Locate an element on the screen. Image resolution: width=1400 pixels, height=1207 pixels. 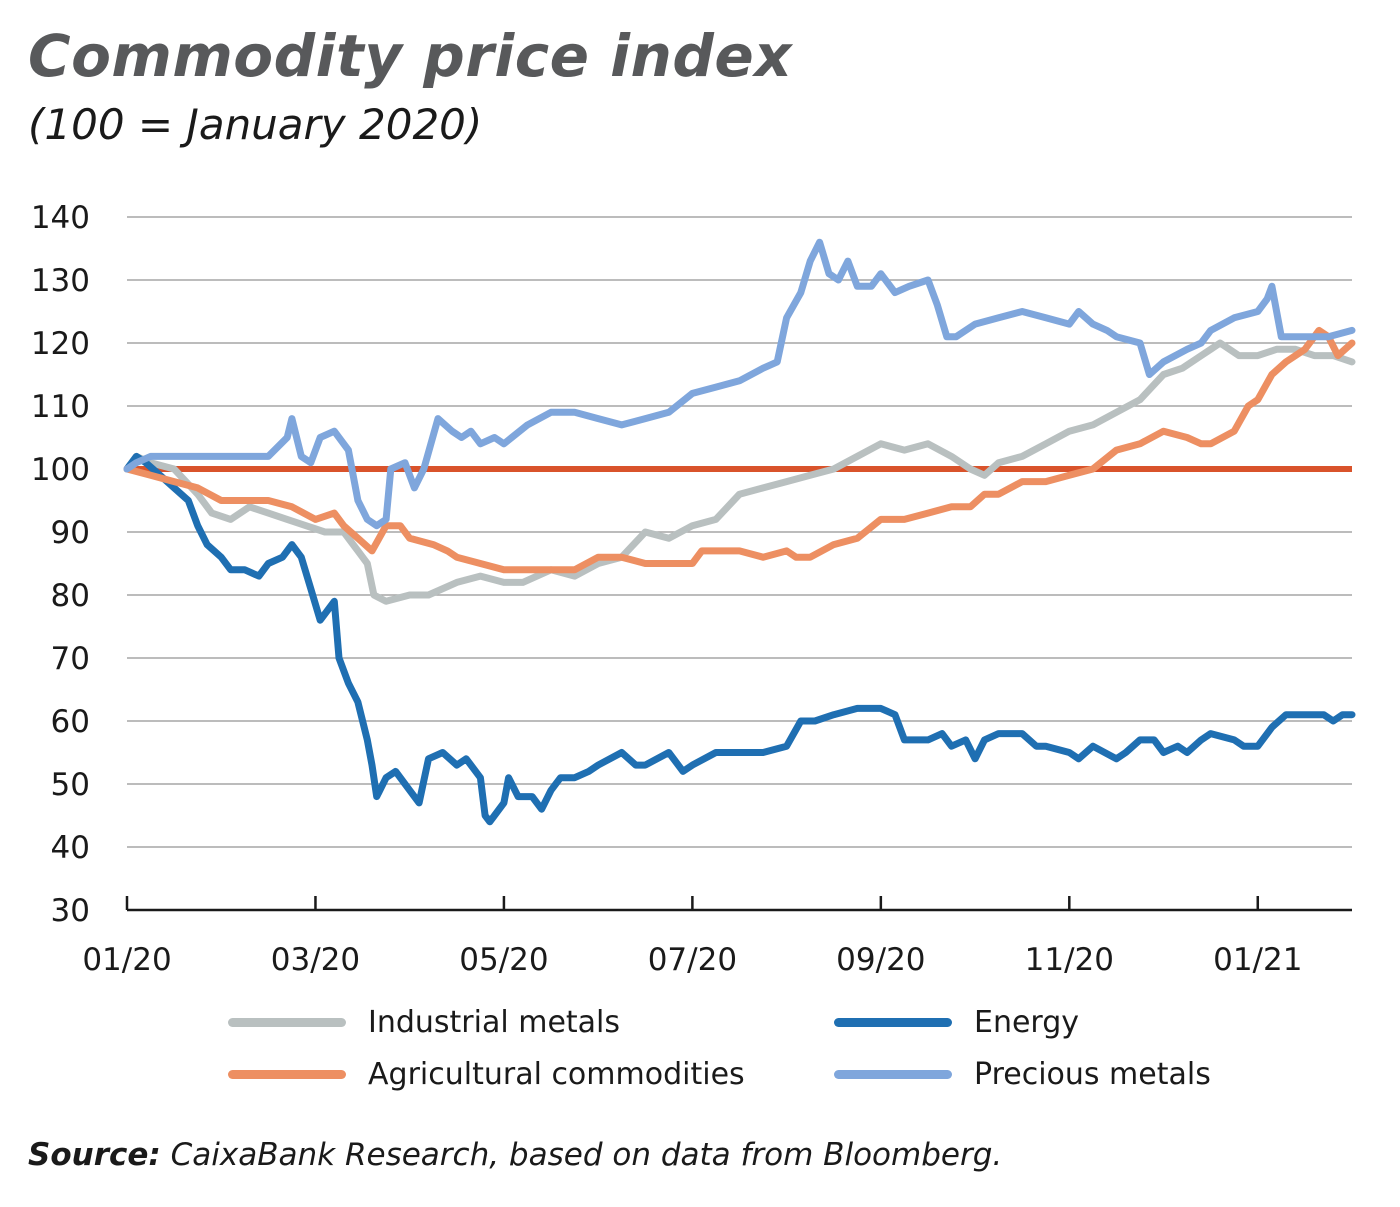
legend-label-precious-metals: Precious metals is located at coordinates (1092, 1074).